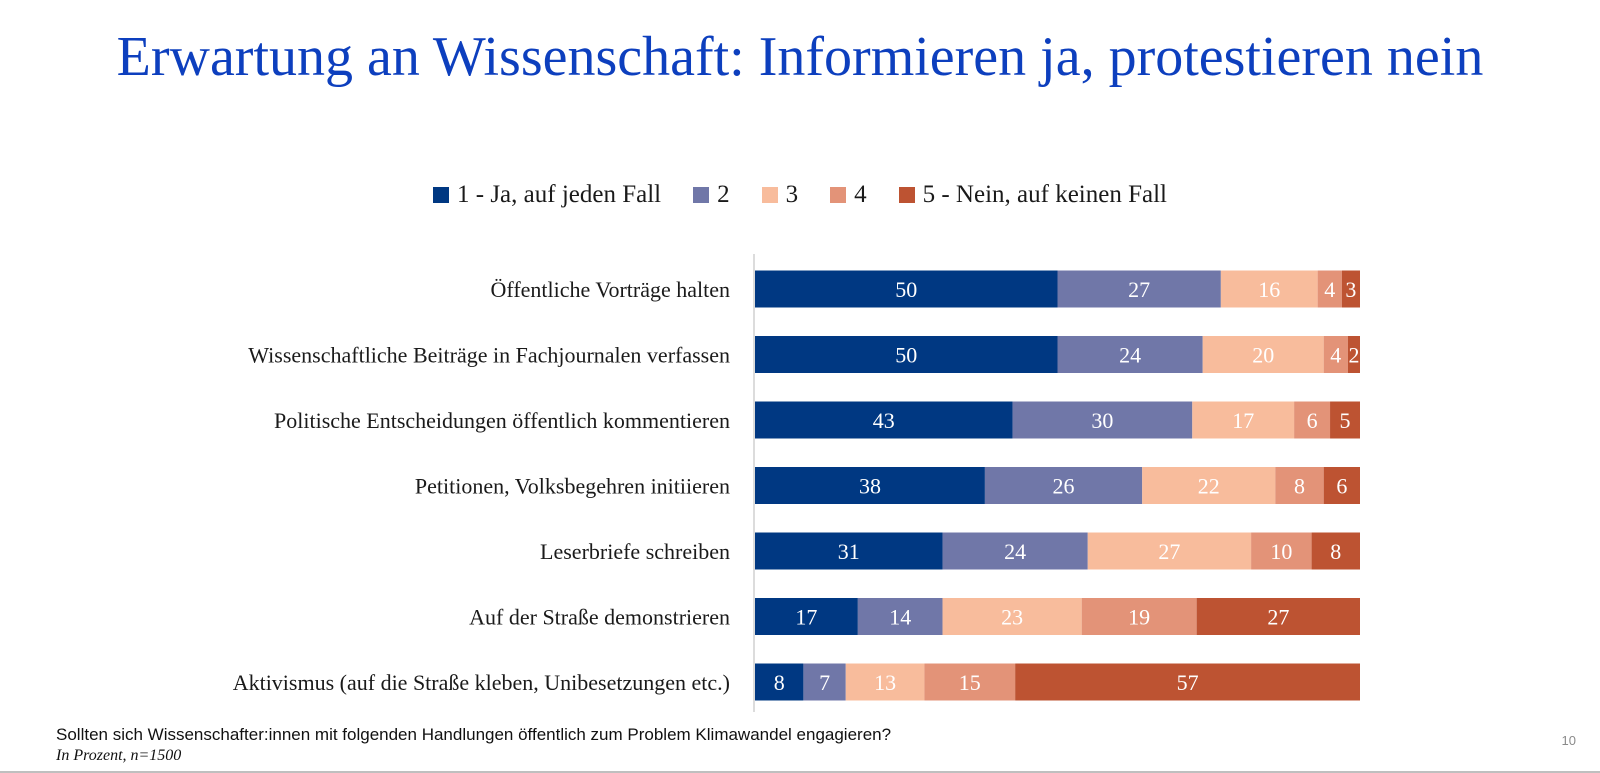 The height and width of the screenshot is (773, 1600). I want to click on category-label: Auf der Straße demonstrieren, so click(599, 617).